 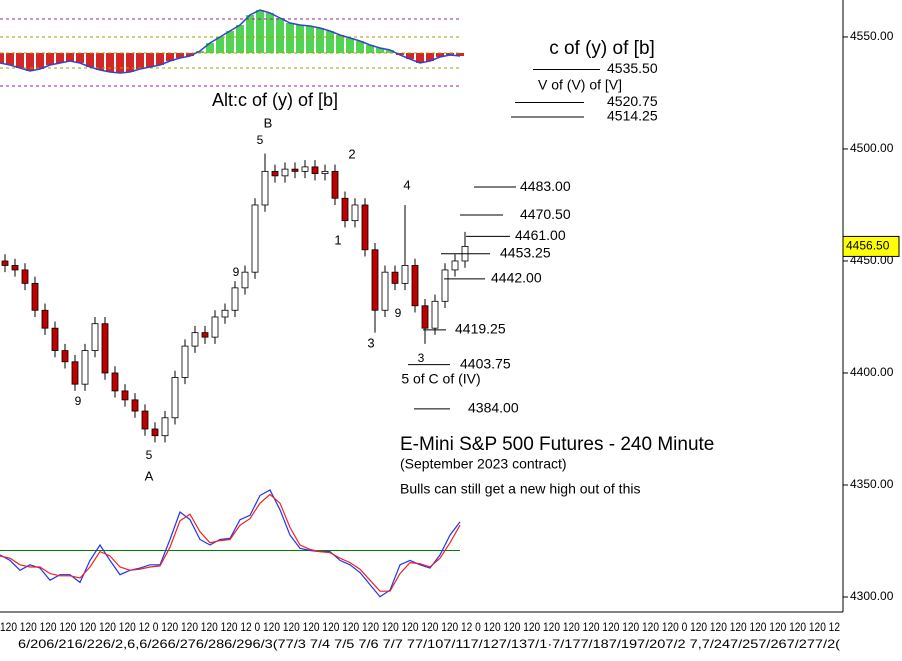 What do you see at coordinates (872, 148) in the screenshot?
I see `y-tick-label: 4500.00` at bounding box center [872, 148].